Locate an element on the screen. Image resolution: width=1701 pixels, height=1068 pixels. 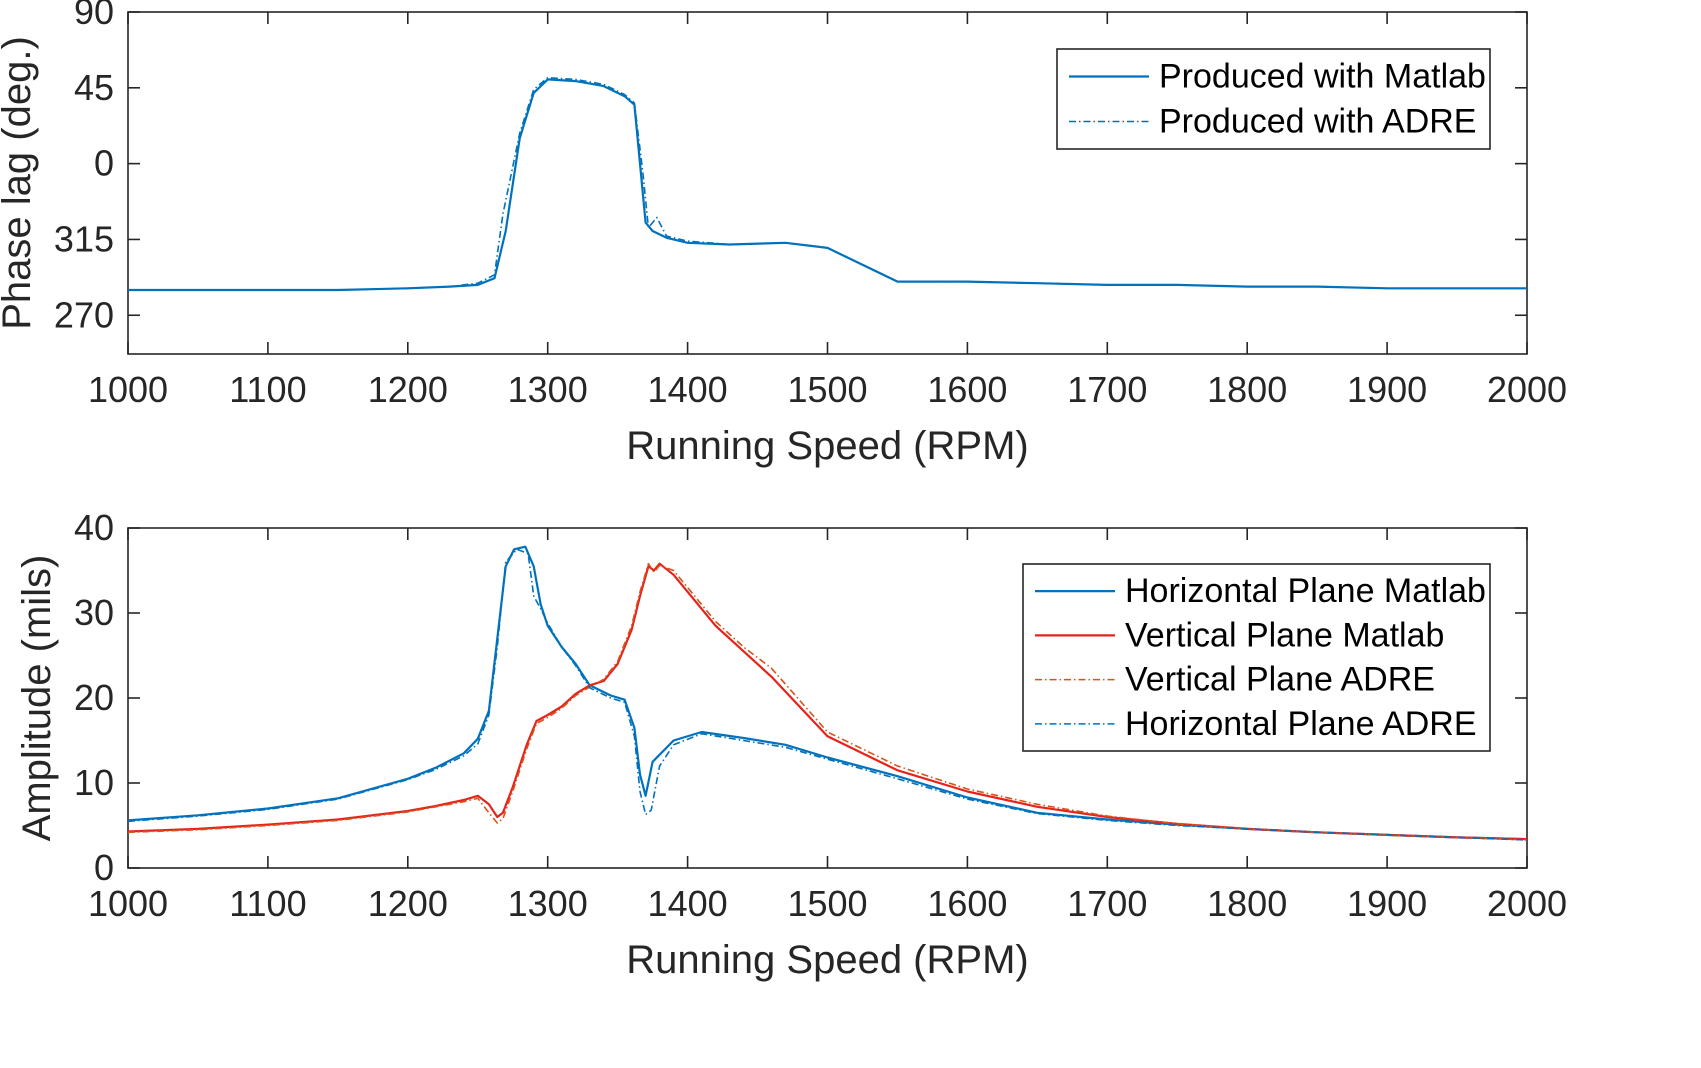
legend-label: Vertical Plane ADRE is located at coordinates (1280, 680).